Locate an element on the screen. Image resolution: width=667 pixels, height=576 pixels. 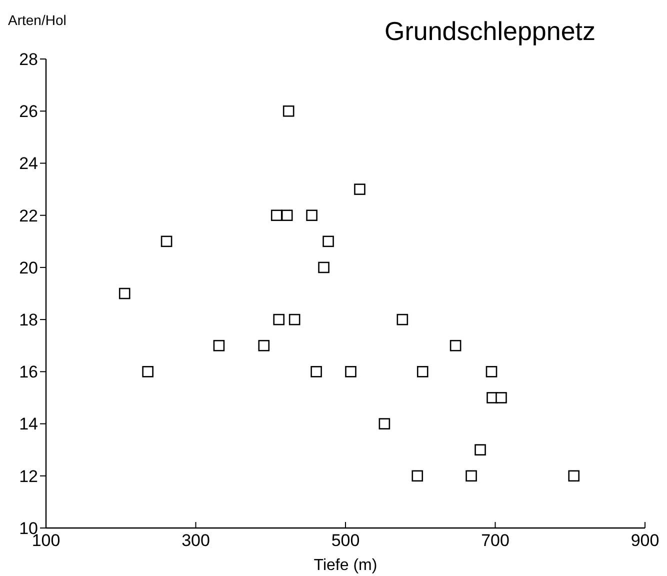
x-tick-label: 900 is located at coordinates (645, 540).